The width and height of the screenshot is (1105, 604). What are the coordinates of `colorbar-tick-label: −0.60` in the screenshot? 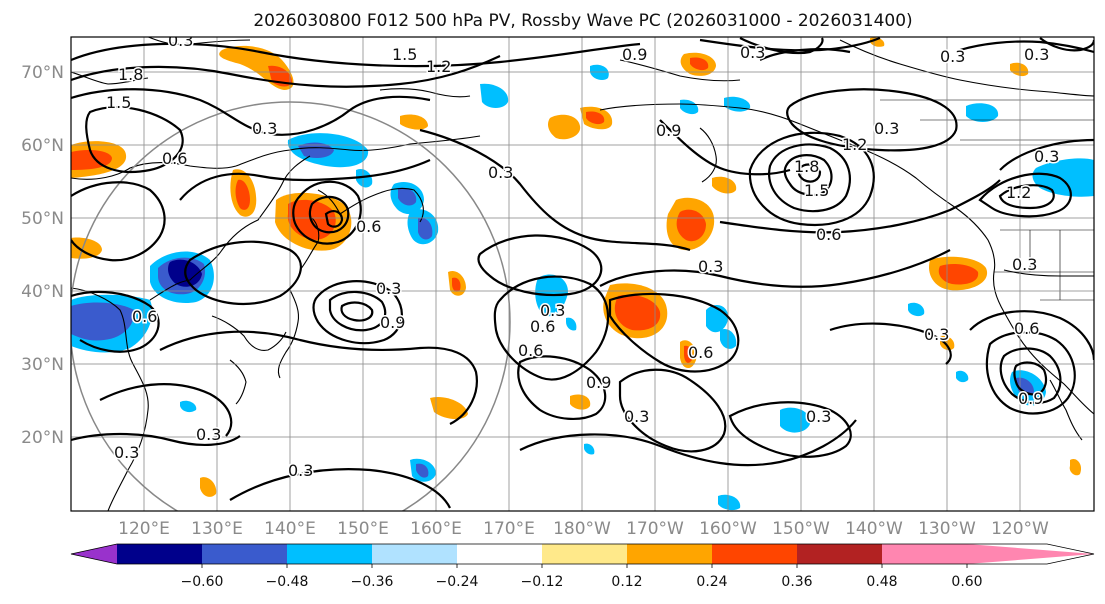 It's located at (202, 582).